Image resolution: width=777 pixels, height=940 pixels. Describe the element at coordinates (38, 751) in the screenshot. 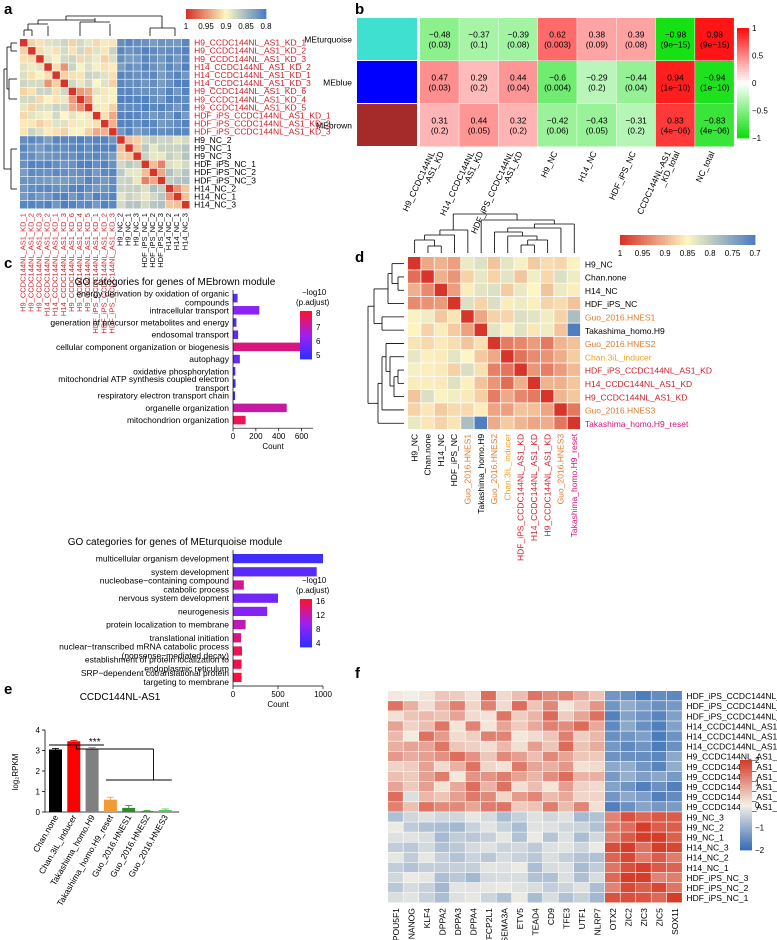

I see `y-tick-label: 3` at that location.